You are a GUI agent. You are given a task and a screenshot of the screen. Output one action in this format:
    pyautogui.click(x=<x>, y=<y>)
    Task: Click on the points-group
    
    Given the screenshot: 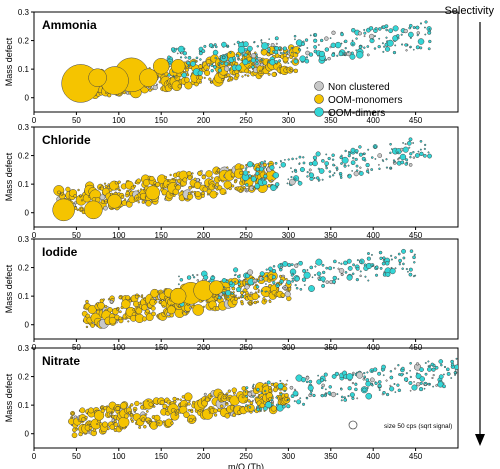 What is the action you would take?
    pyautogui.click(x=263, y=398)
    